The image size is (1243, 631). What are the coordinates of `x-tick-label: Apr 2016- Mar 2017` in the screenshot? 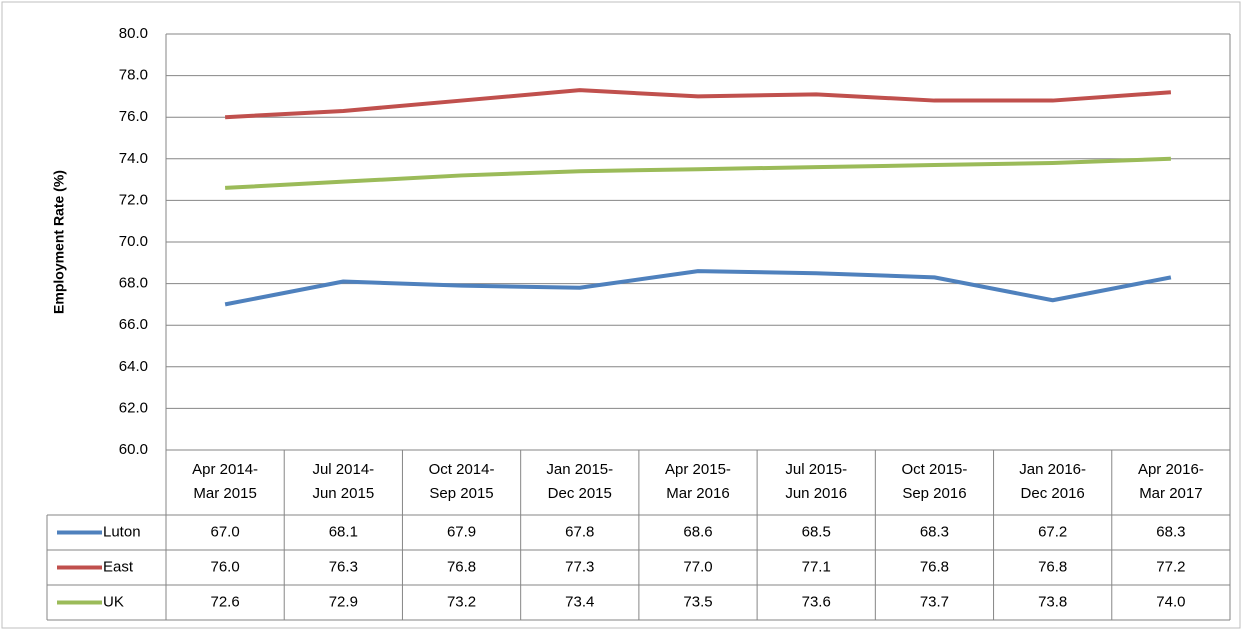 It's located at (1170, 481).